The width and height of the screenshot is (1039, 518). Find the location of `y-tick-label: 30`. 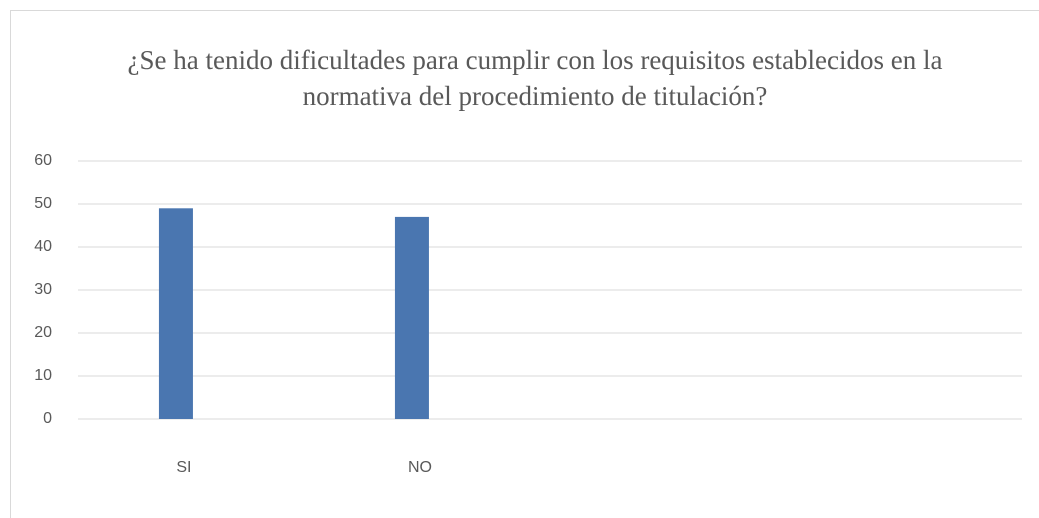

y-tick-label: 30 is located at coordinates (43, 289).